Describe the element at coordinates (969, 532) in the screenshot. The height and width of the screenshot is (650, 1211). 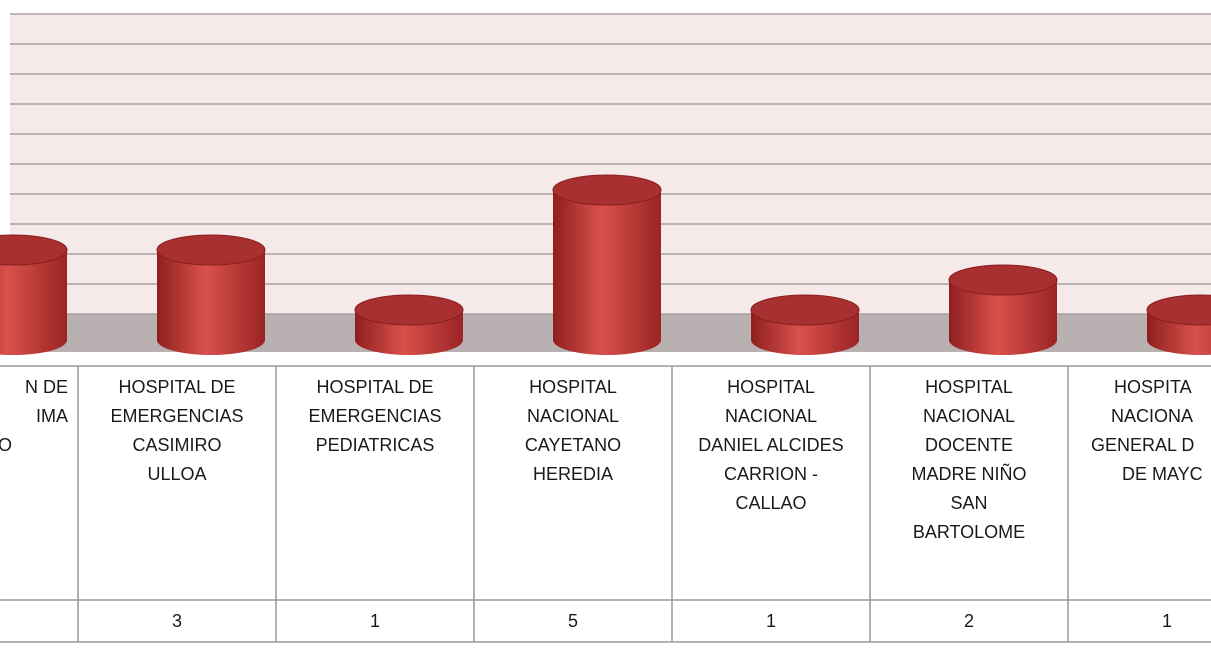
I see `category-label: BARTOLOME` at that location.